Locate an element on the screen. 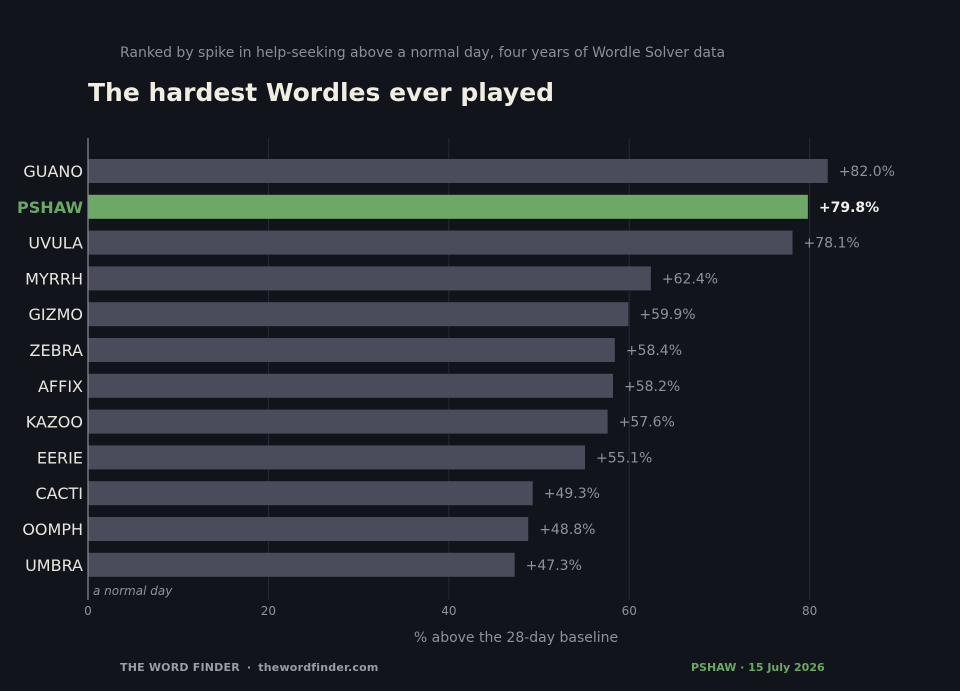 This screenshot has height=691, width=960. data-label: +82.0% is located at coordinates (867, 172).